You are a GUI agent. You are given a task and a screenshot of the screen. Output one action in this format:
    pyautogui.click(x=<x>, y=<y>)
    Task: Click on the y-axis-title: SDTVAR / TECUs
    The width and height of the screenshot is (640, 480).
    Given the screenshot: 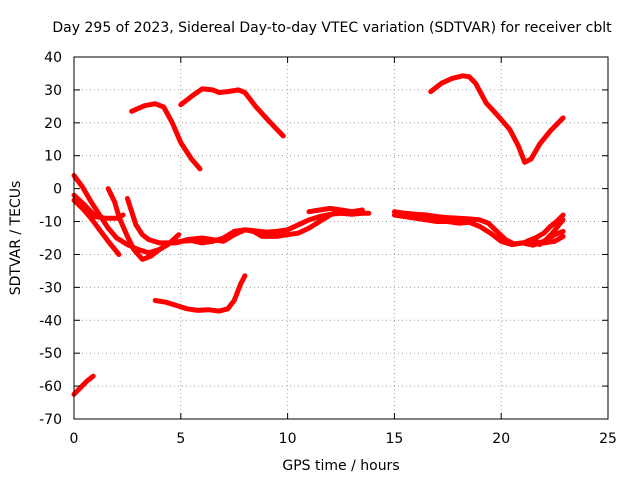 What is the action you would take?
    pyautogui.click(x=16, y=238)
    